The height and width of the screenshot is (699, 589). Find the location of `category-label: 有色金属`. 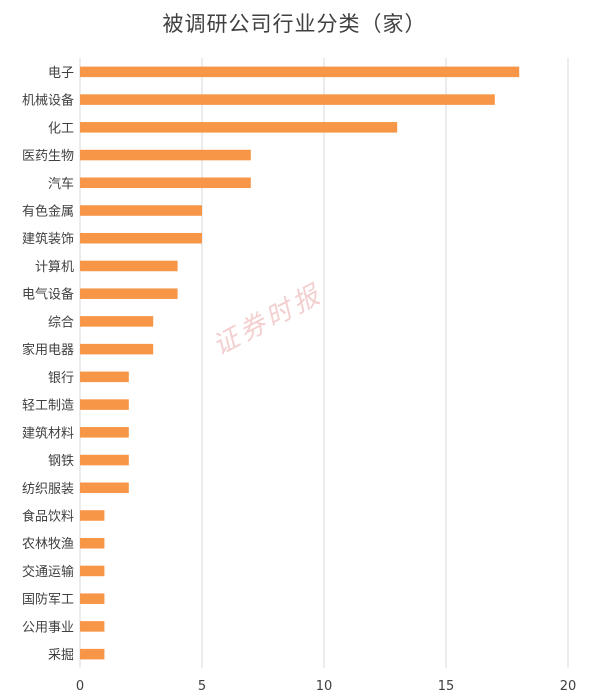

category-label: 有色金属 is located at coordinates (48, 212).